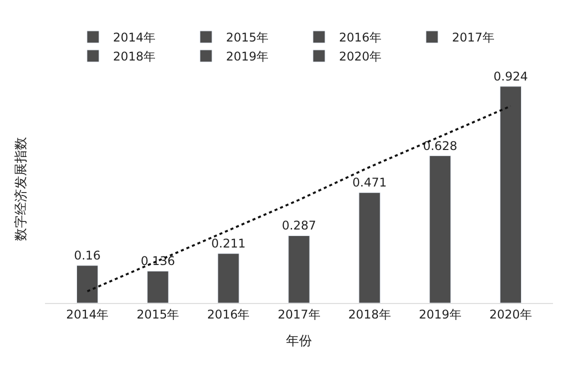 The height and width of the screenshot is (368, 568). I want to click on legend-label: 2019年, so click(247, 57).